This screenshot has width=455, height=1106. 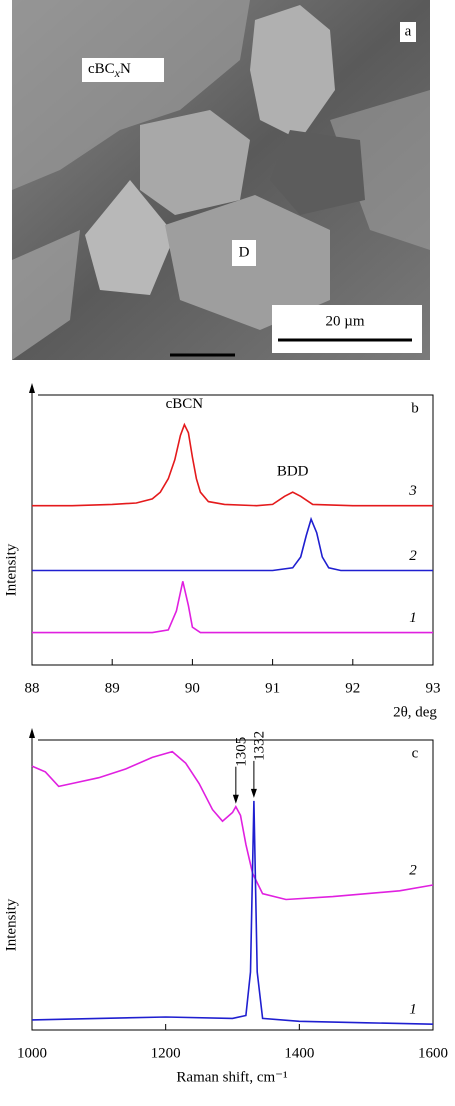 What do you see at coordinates (272, 688) in the screenshot?
I see `x-tick-label: 91` at bounding box center [272, 688].